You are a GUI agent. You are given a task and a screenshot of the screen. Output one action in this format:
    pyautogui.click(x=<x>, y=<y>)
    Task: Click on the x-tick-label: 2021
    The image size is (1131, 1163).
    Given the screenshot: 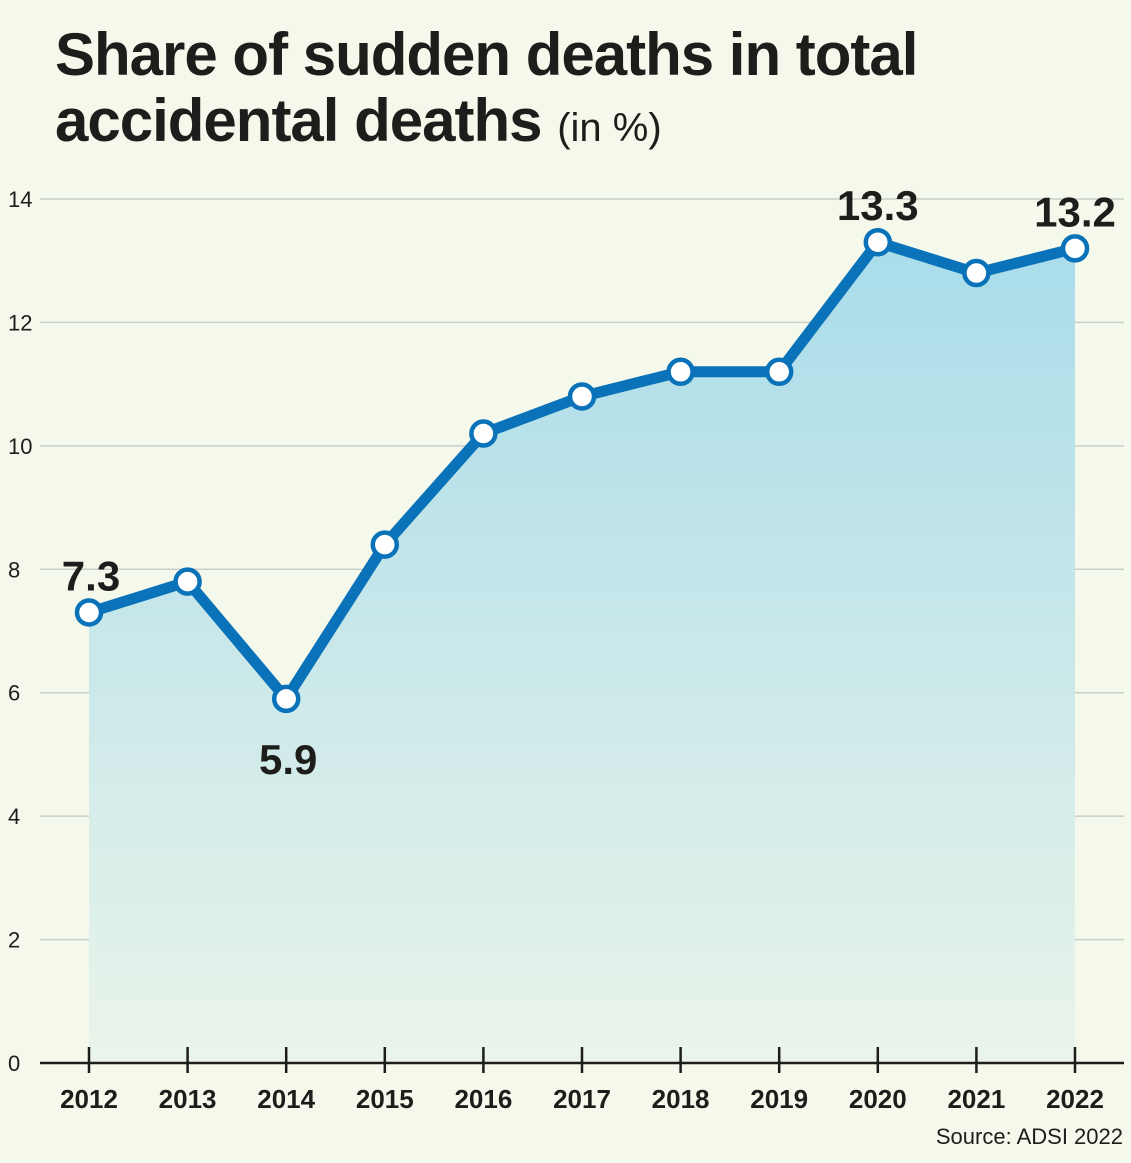 What is the action you would take?
    pyautogui.click(x=976, y=1099)
    